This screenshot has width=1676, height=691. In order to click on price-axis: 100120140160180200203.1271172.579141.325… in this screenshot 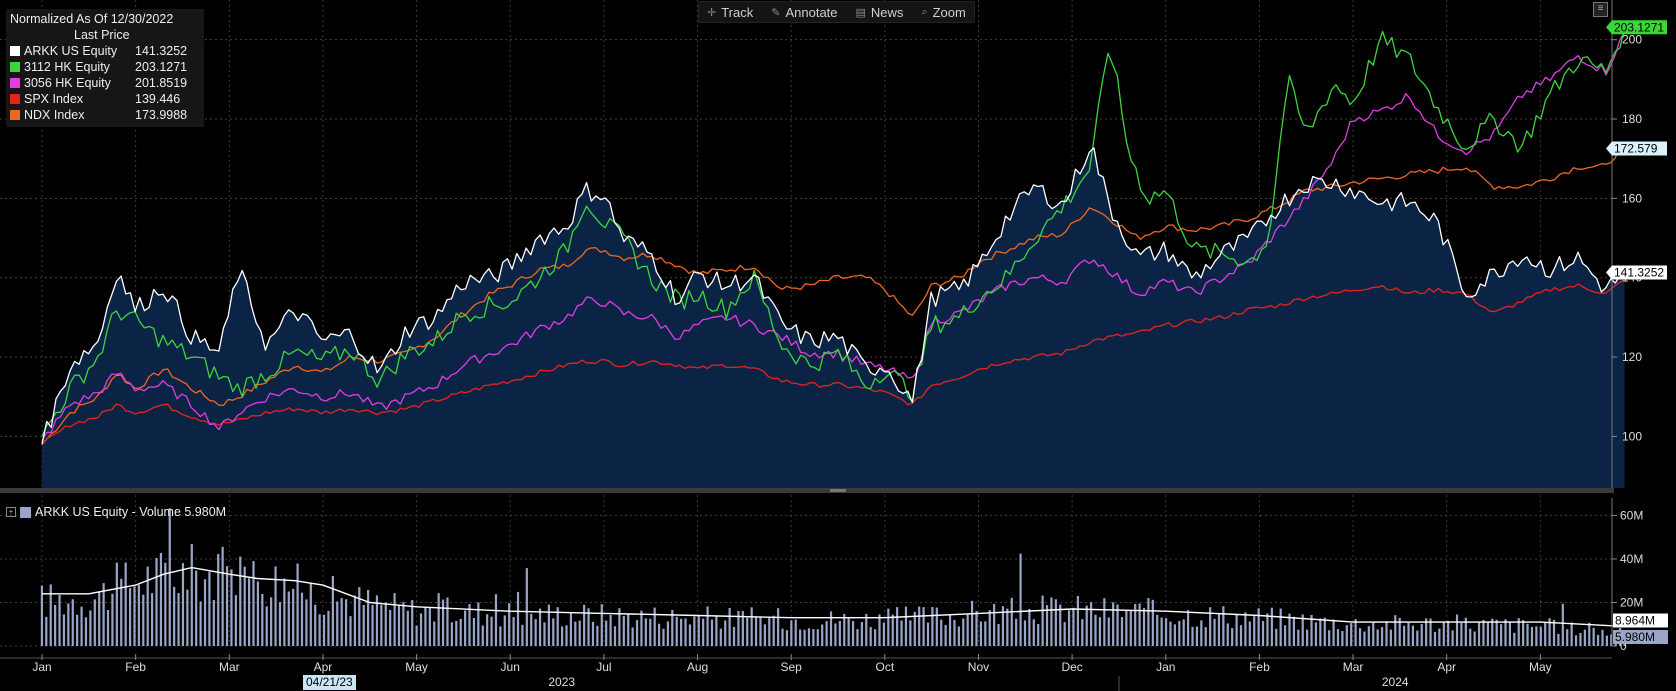, I will do `click(1636, 244)`.